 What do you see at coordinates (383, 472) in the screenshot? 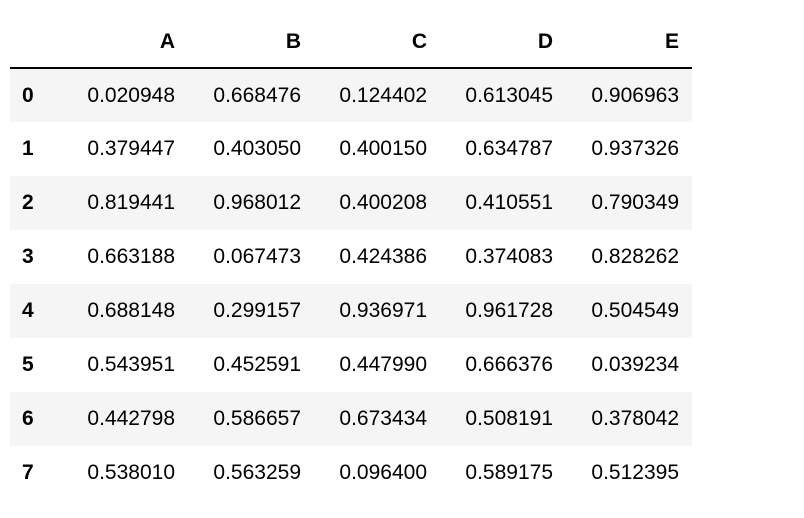
I see `table-cell: 0.096400` at bounding box center [383, 472].